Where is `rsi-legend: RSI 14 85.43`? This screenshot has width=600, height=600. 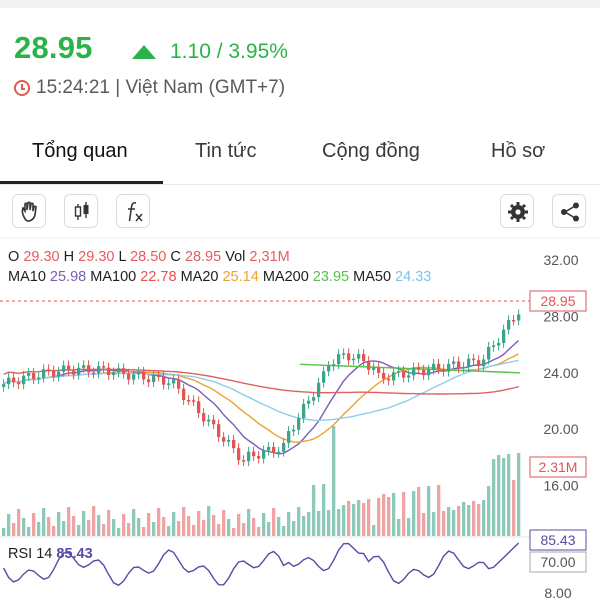
rsi-legend: RSI 14 85.43 is located at coordinates (50, 554).